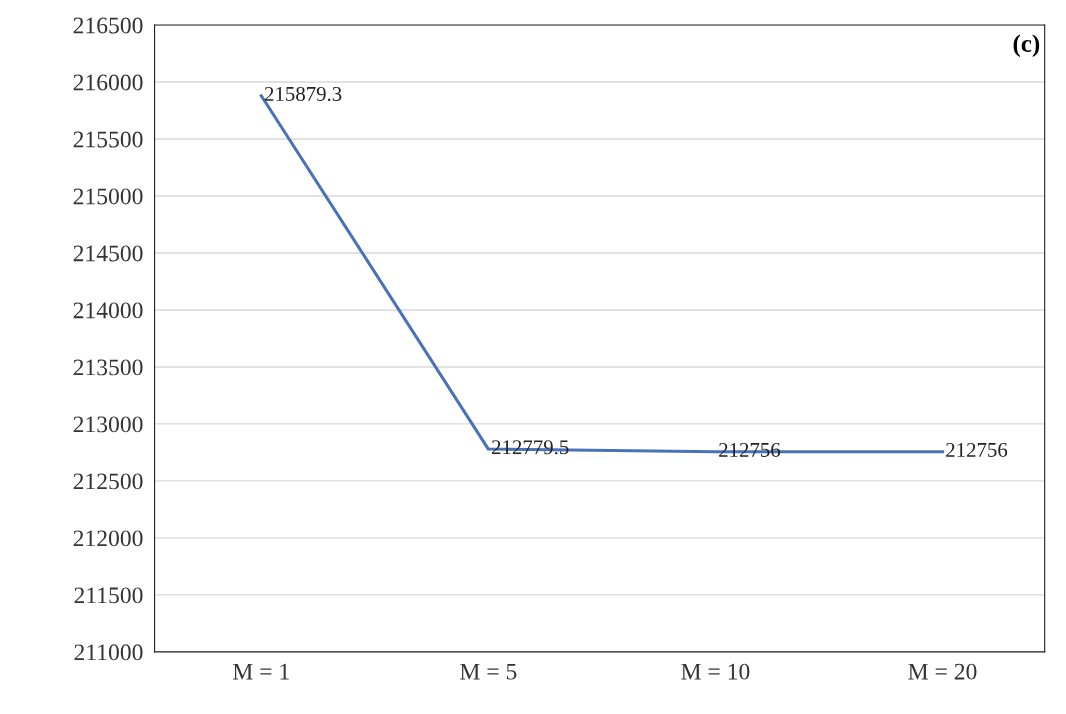 Image resolution: width=1066 pixels, height=714 pixels. I want to click on y-tick-label: 211000, so click(108, 652).